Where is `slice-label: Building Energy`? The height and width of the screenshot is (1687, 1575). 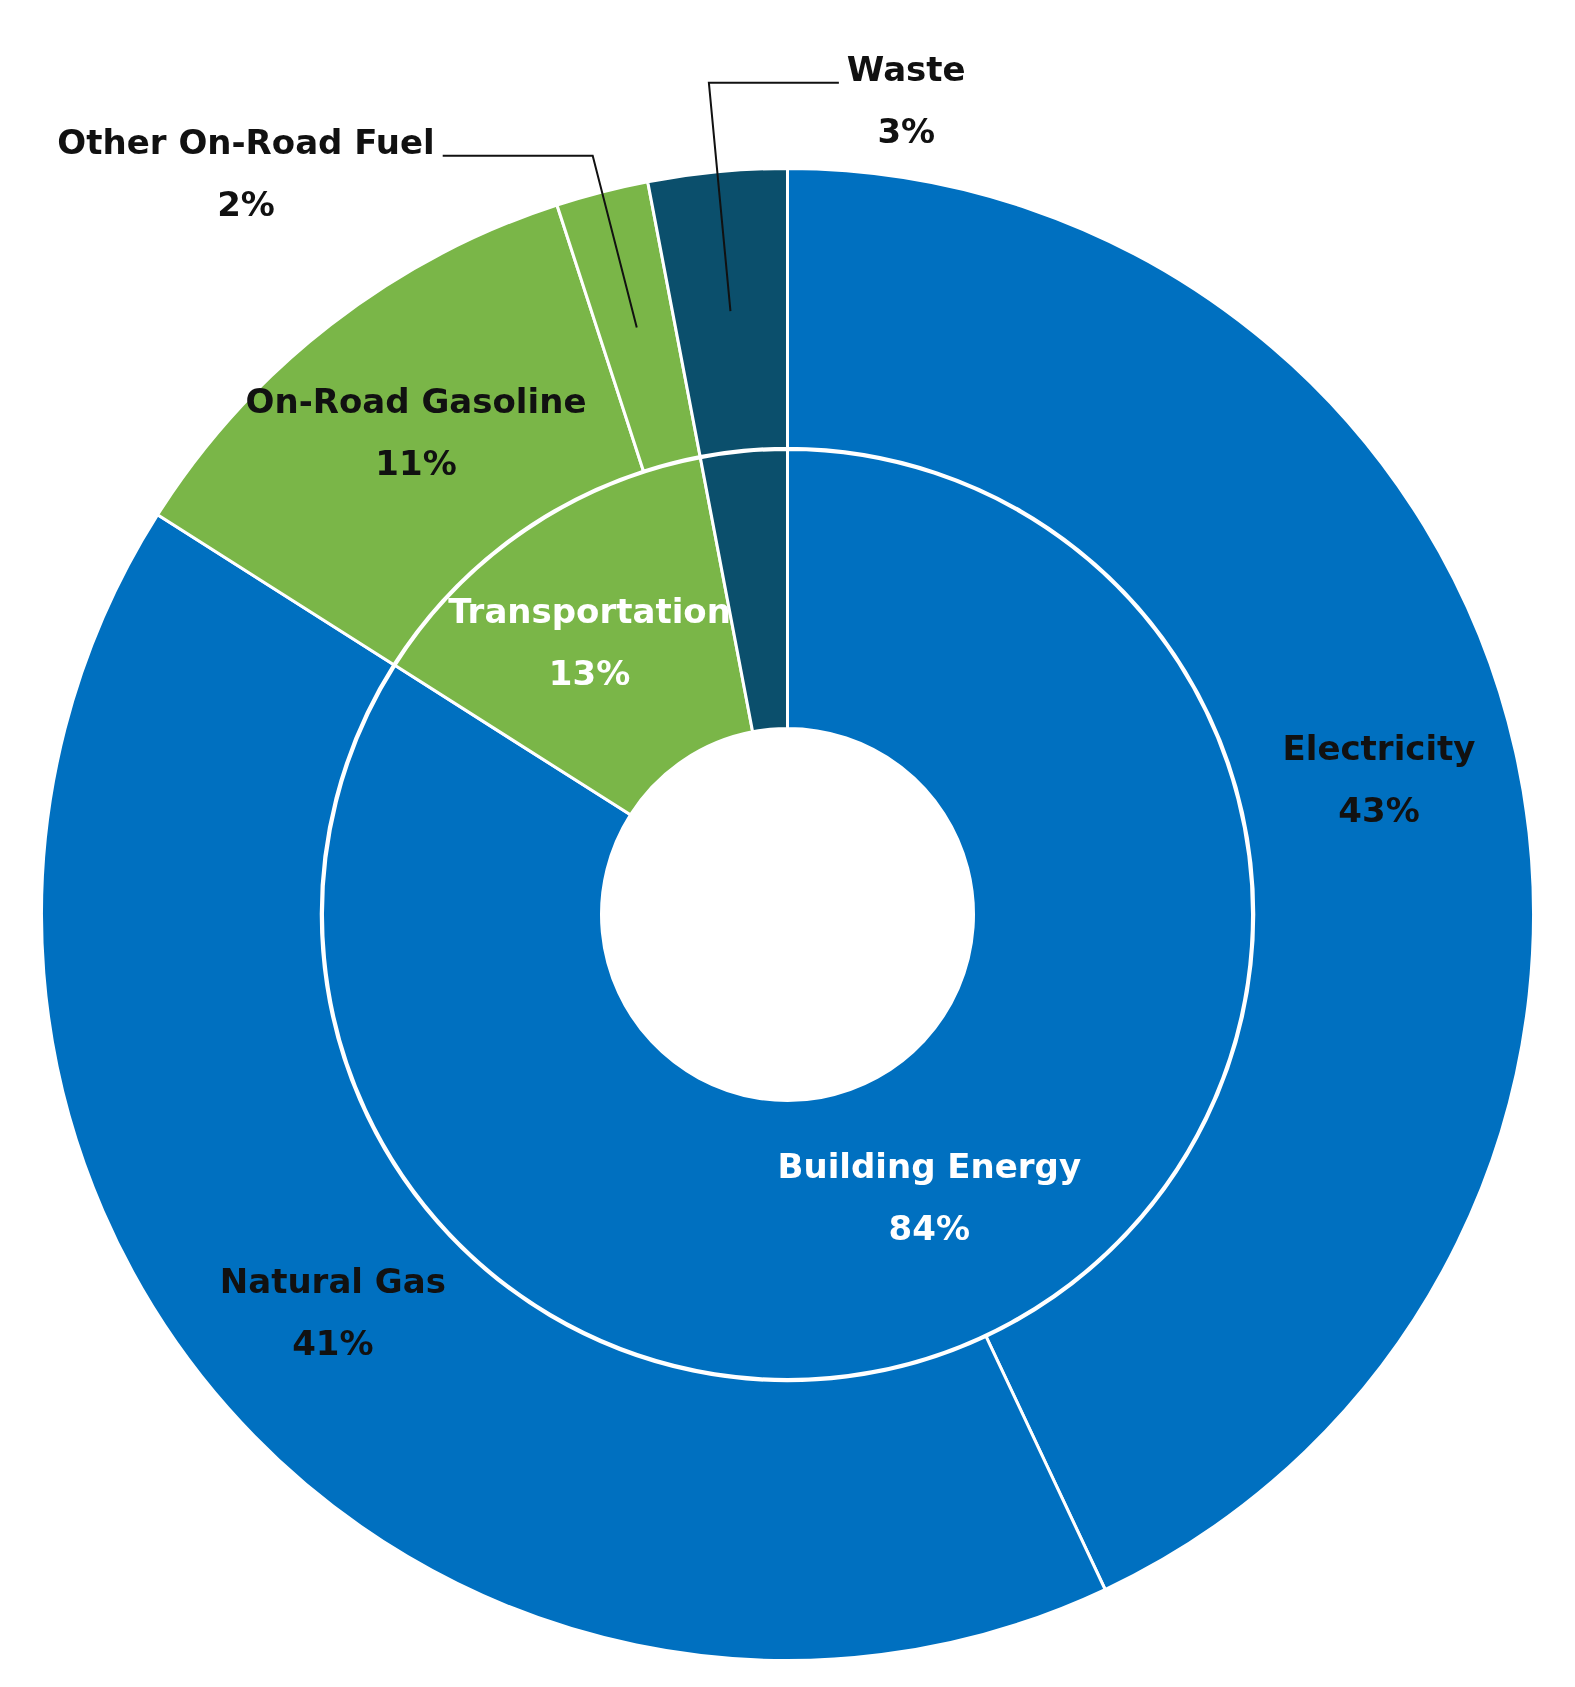
slice-label: Building Energy is located at coordinates (929, 1165).